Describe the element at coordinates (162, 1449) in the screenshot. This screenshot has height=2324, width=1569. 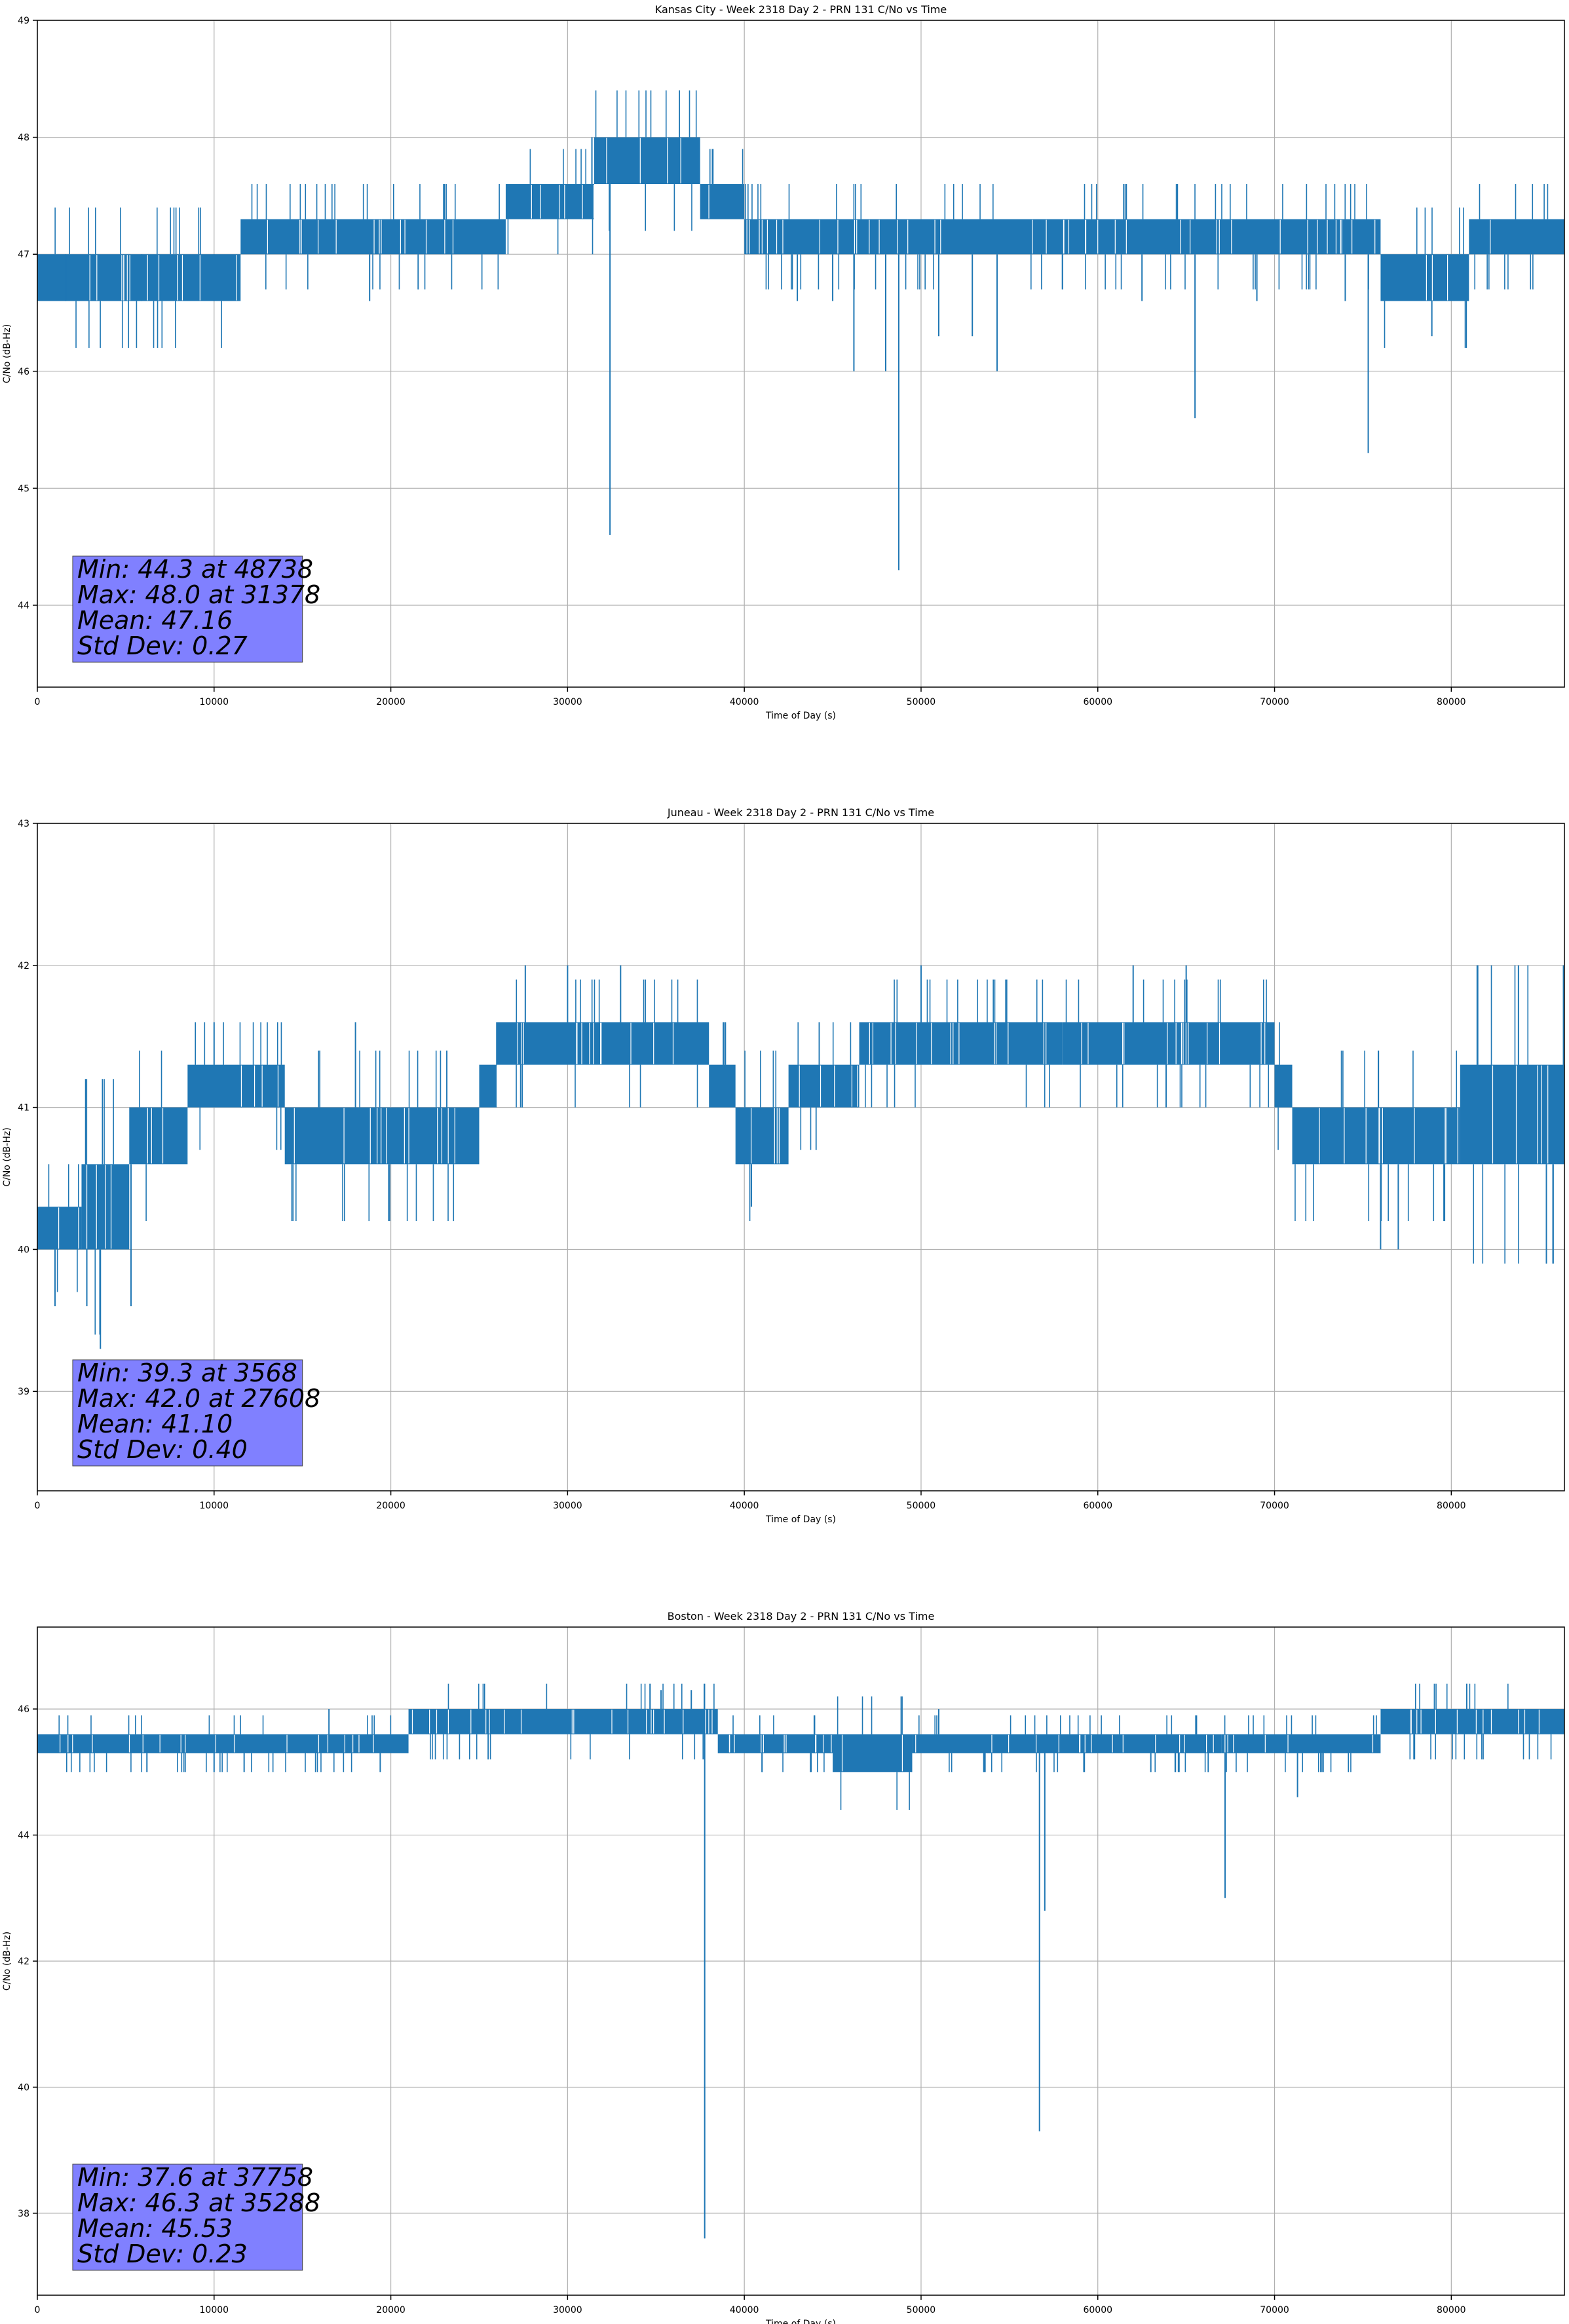
I see `stats-line: Std Dev: 0.40` at that location.